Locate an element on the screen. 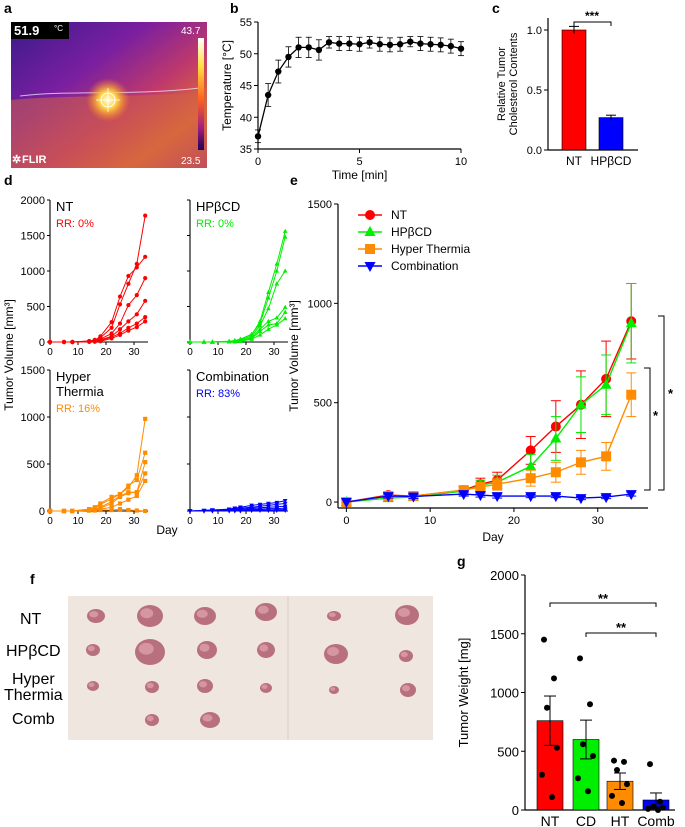 Image resolution: width=685 pixels, height=827 pixels. tumor-photo is located at coordinates (250, 668).